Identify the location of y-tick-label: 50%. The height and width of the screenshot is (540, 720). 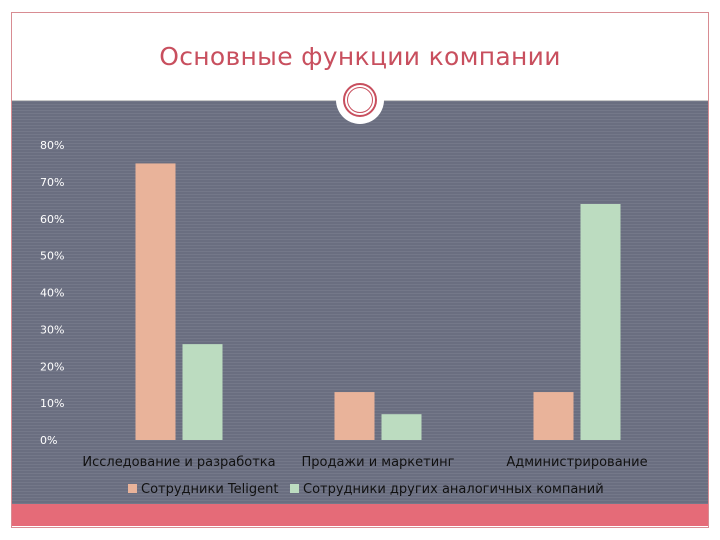
(52, 256).